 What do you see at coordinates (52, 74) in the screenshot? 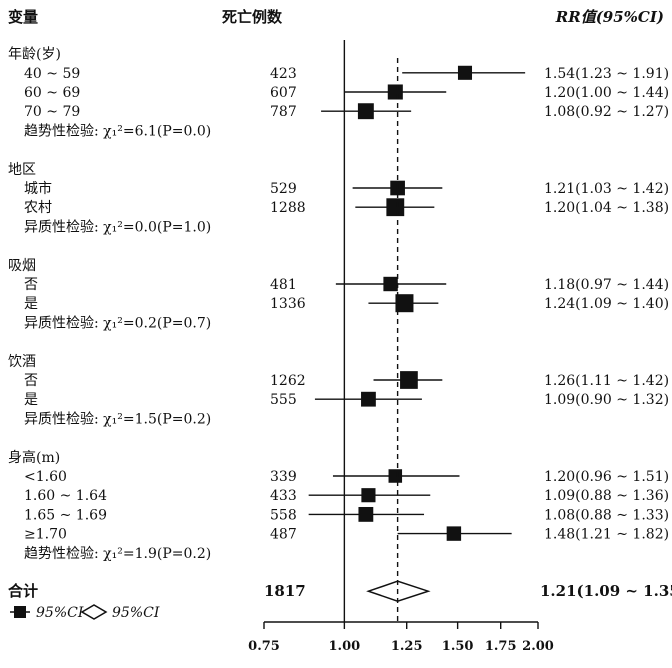
I see `row-label: 40 ~ 59` at bounding box center [52, 74].